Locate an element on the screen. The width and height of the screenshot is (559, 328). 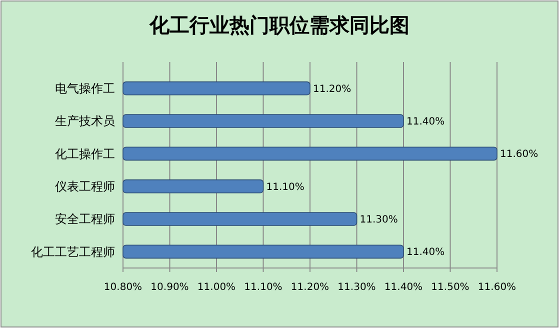
y-tick-label: 电气操作工 is located at coordinates (85, 89).